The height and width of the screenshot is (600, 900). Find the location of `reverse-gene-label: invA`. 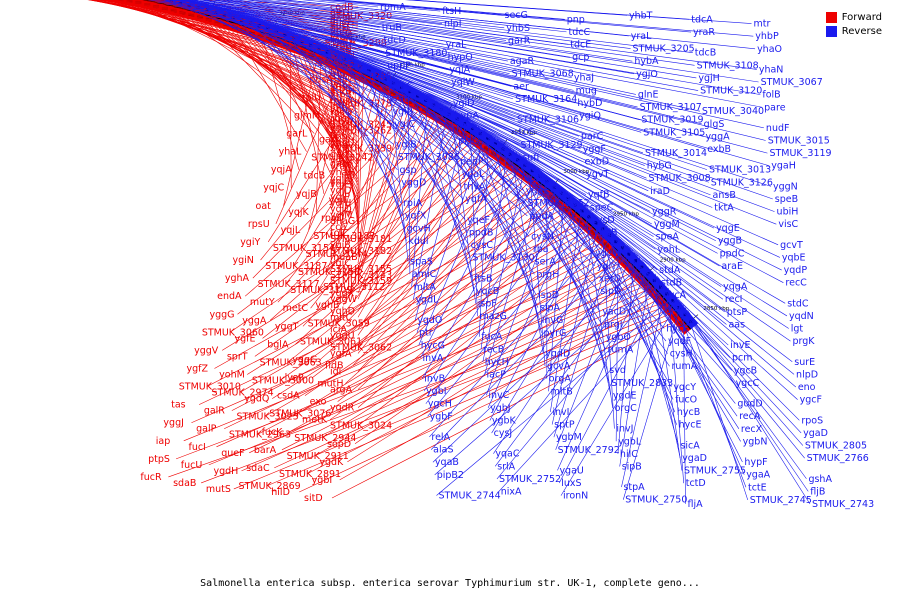

reverse-gene-label: invA is located at coordinates (433, 358).